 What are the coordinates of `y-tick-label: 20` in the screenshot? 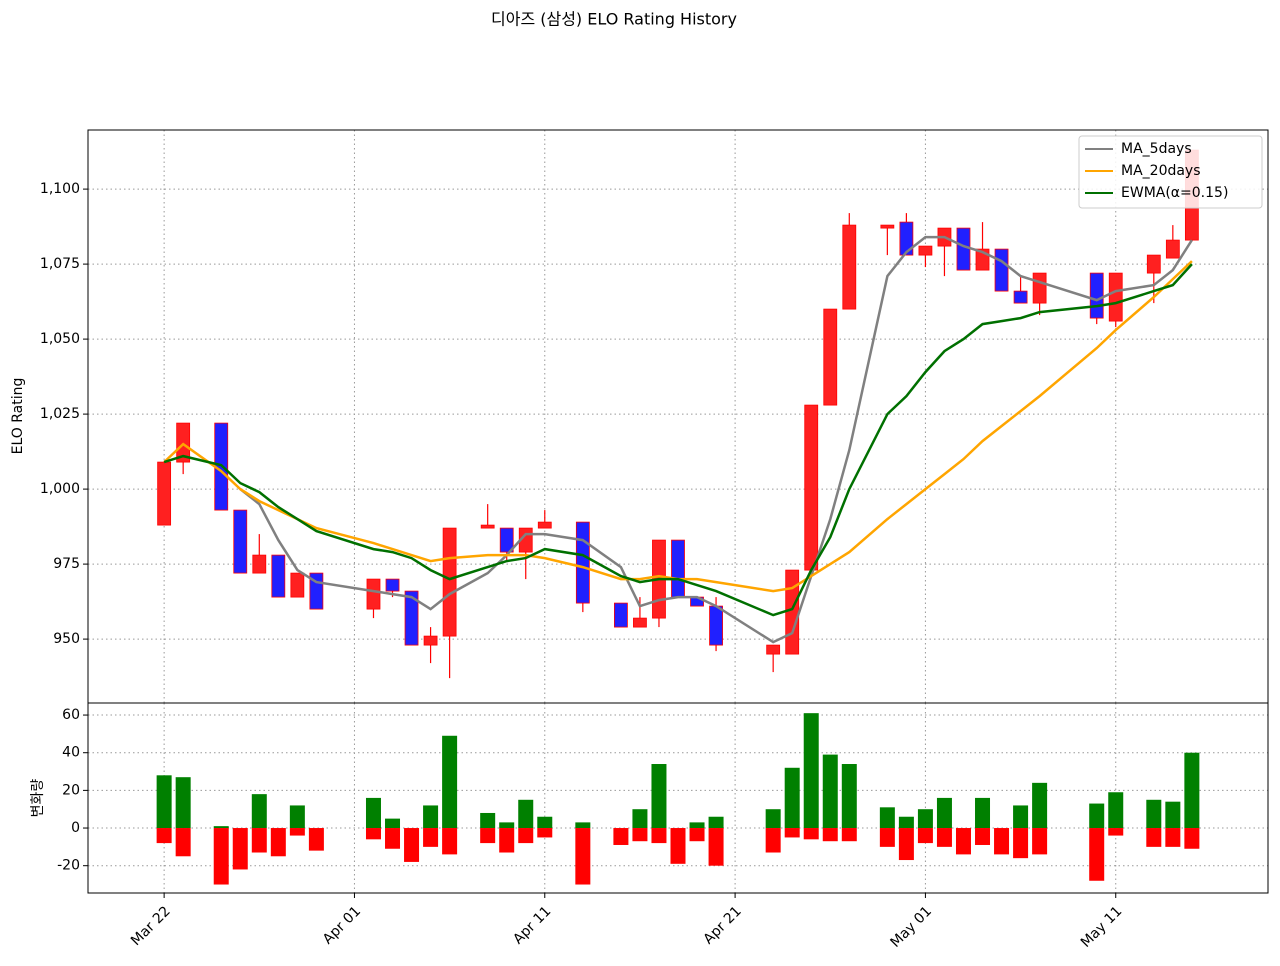 It's located at (71, 790).